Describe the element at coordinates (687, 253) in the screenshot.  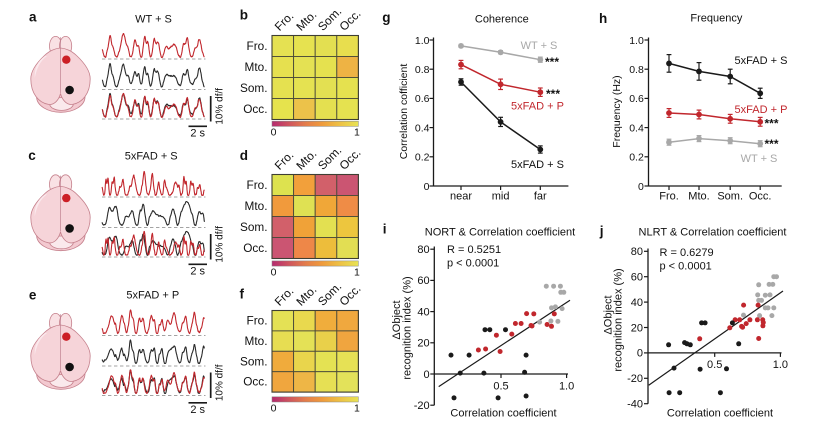
I see `svg-text: R = 0.6279` at that location.